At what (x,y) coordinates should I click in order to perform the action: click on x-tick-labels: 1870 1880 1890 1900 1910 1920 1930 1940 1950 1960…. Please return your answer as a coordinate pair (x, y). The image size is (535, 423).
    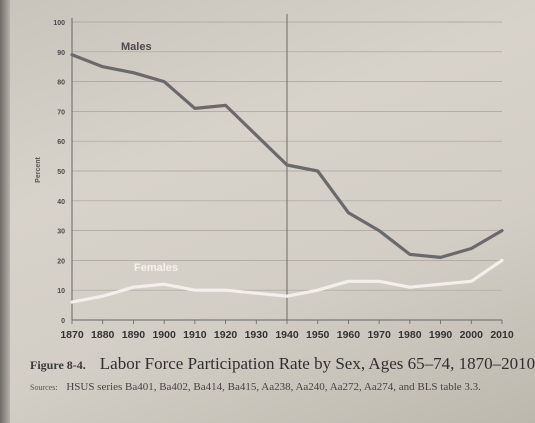
    Looking at the image, I should click on (287, 330).